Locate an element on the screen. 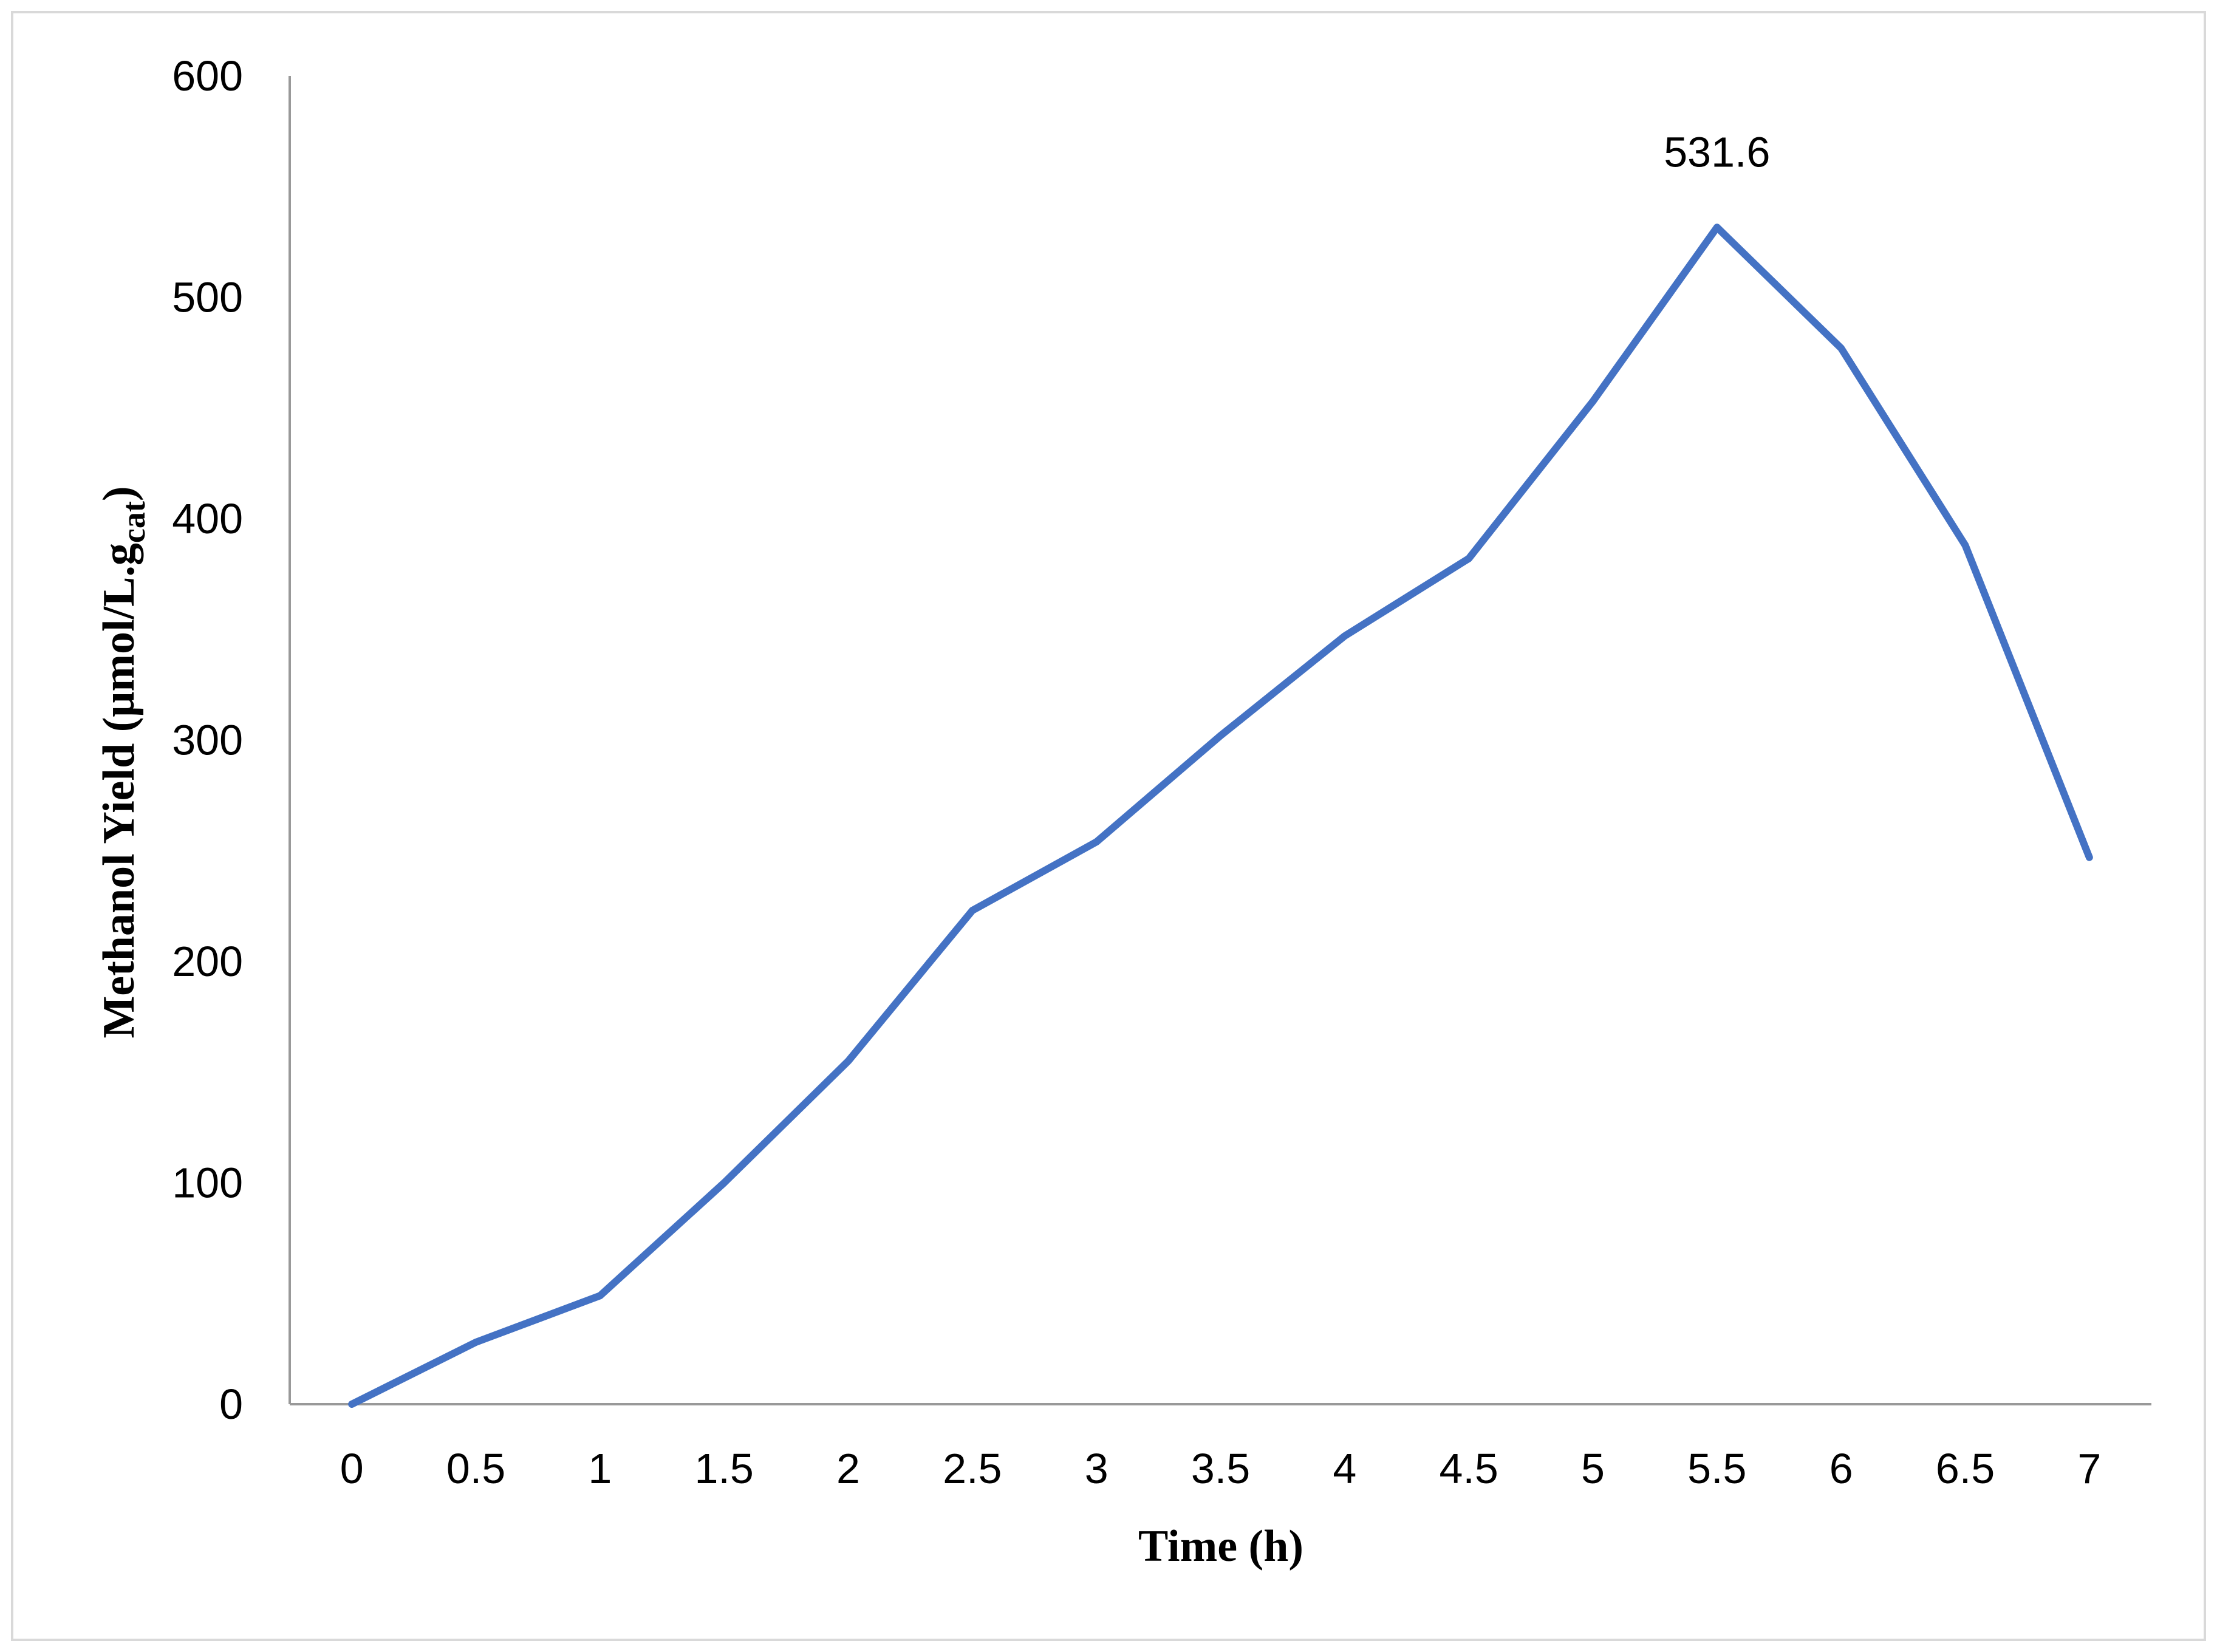  y-tick-label: 0 is located at coordinates (231, 1404).